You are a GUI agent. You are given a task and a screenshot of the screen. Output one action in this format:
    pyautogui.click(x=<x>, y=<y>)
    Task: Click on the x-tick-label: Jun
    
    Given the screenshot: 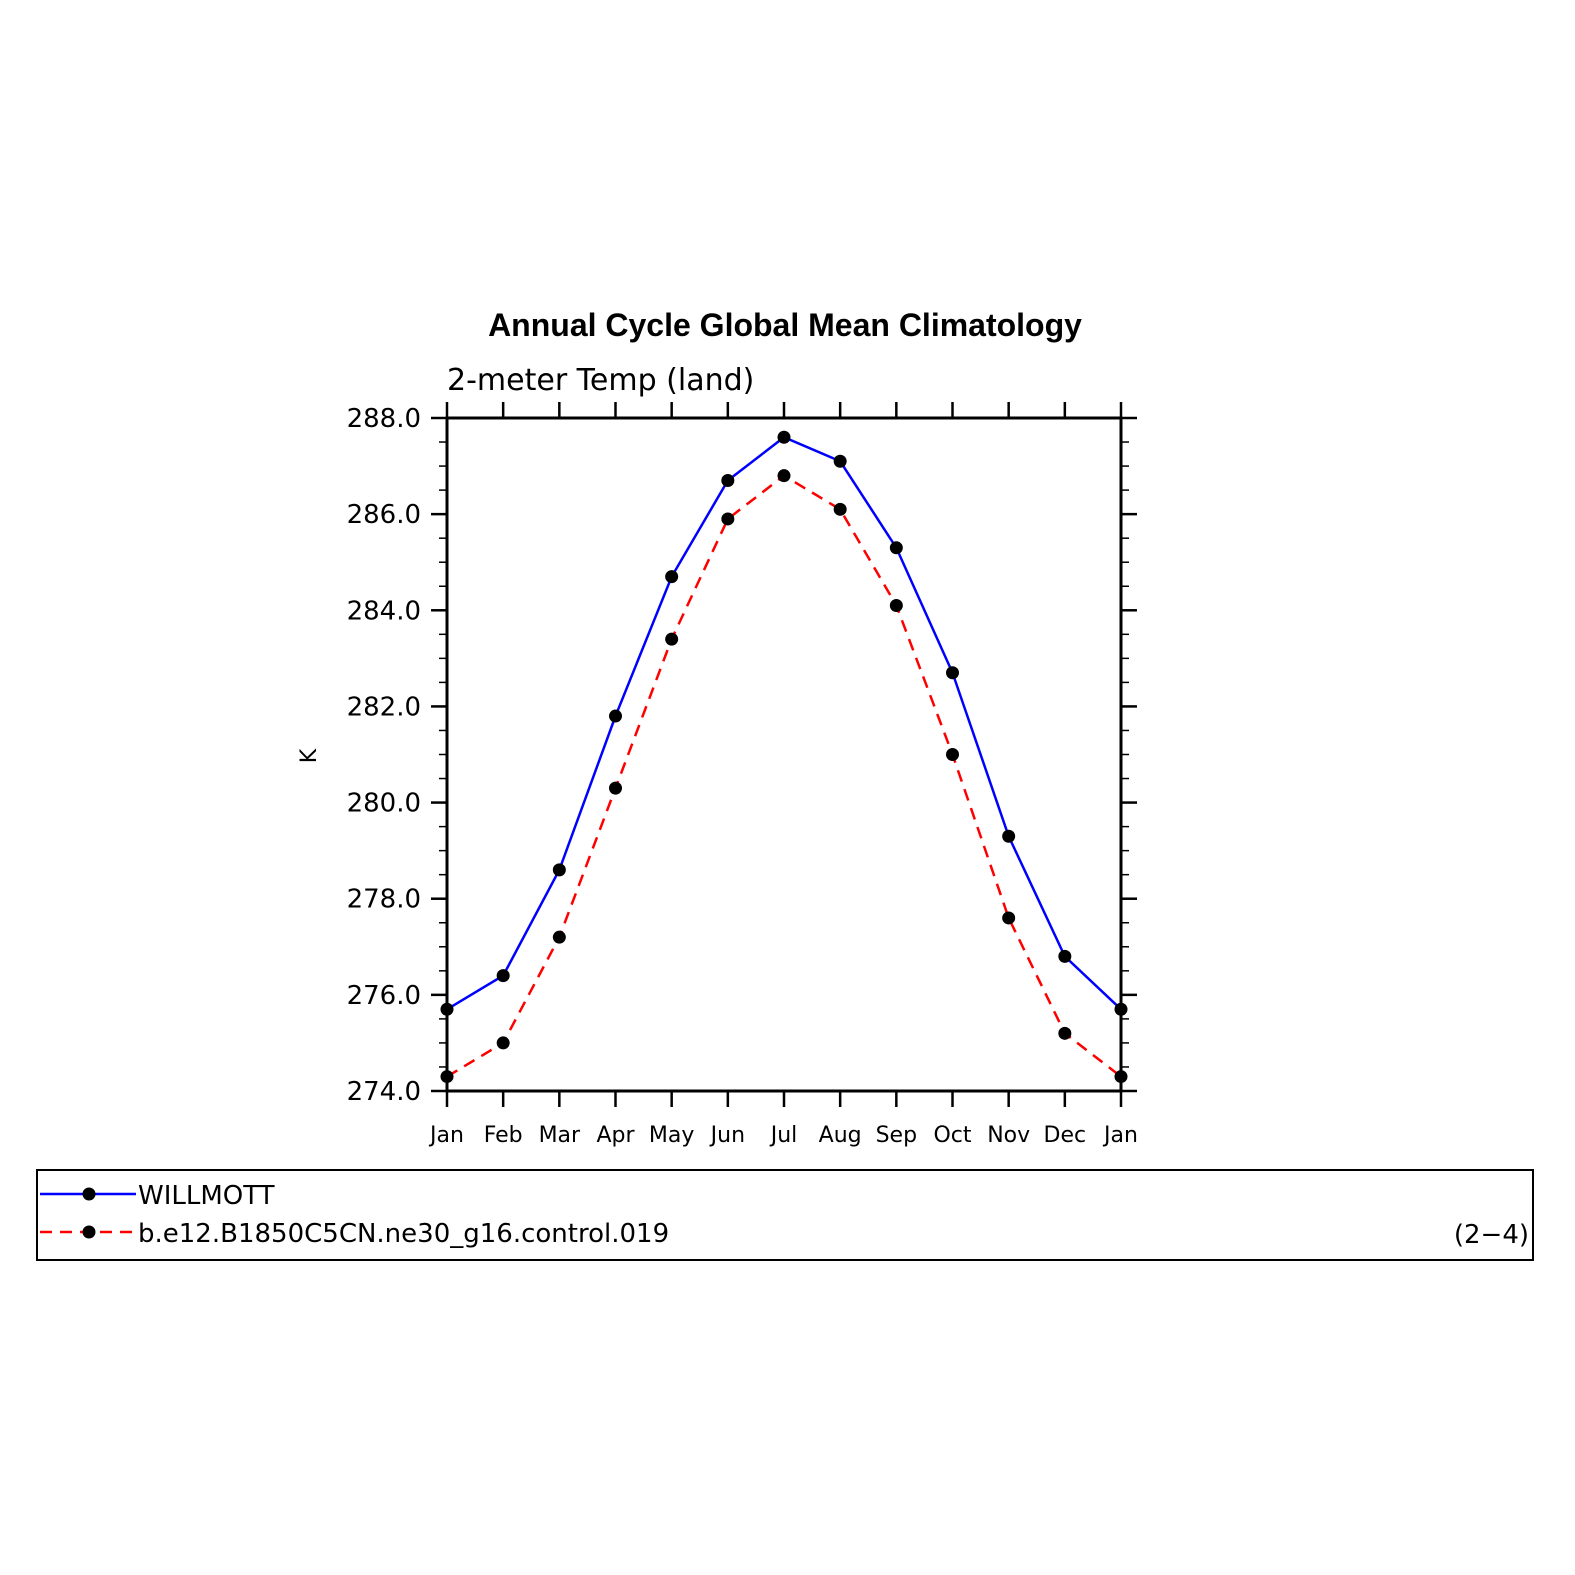 What is the action you would take?
    pyautogui.click(x=727, y=1135)
    